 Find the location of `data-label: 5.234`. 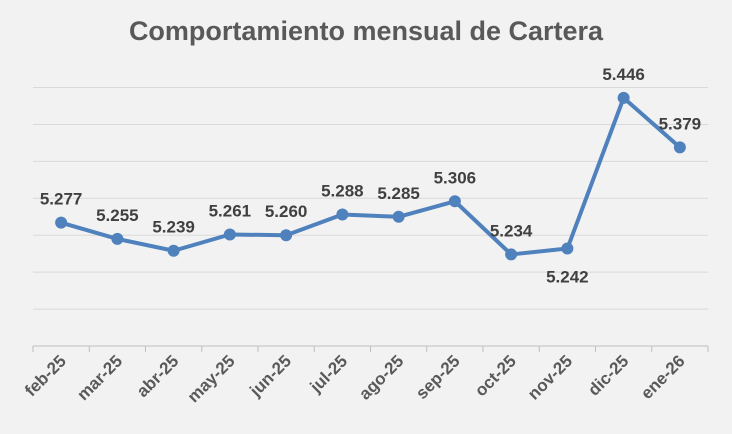

data-label: 5.234 is located at coordinates (511, 230).